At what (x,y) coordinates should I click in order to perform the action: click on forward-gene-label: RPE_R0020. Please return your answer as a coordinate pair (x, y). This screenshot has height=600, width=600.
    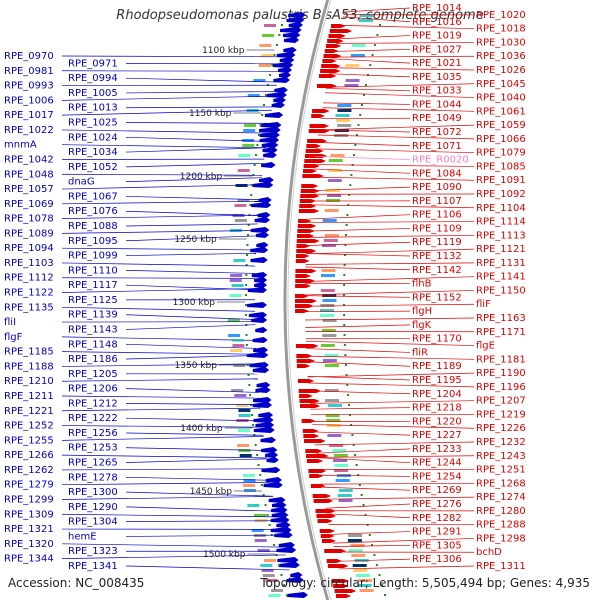
    Looking at the image, I should click on (440, 160).